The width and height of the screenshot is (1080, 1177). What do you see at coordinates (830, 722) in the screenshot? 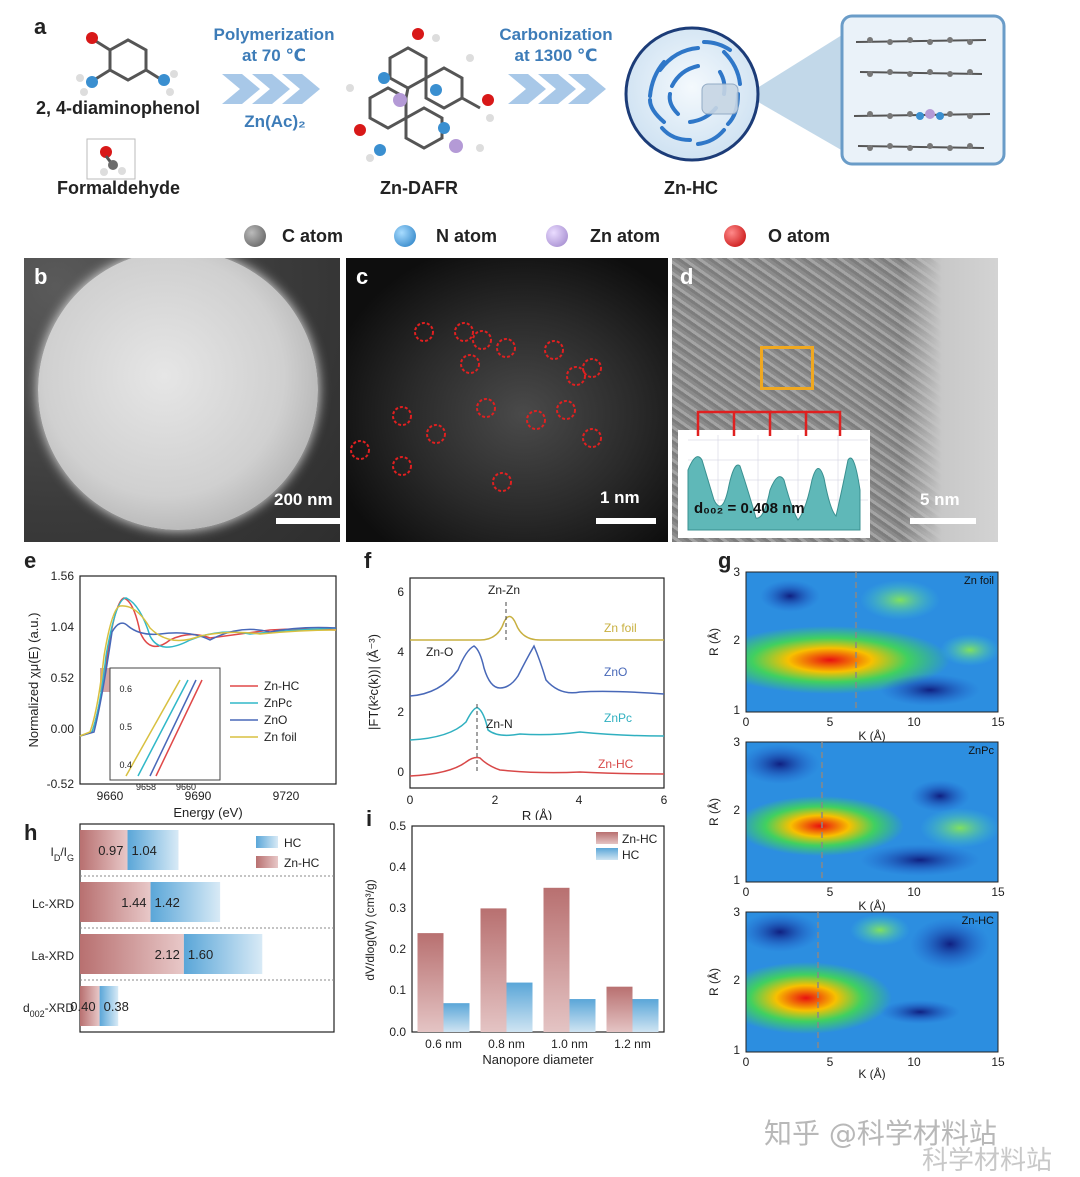
I see `wavelet1-xtick-1: 5` at bounding box center [830, 722].